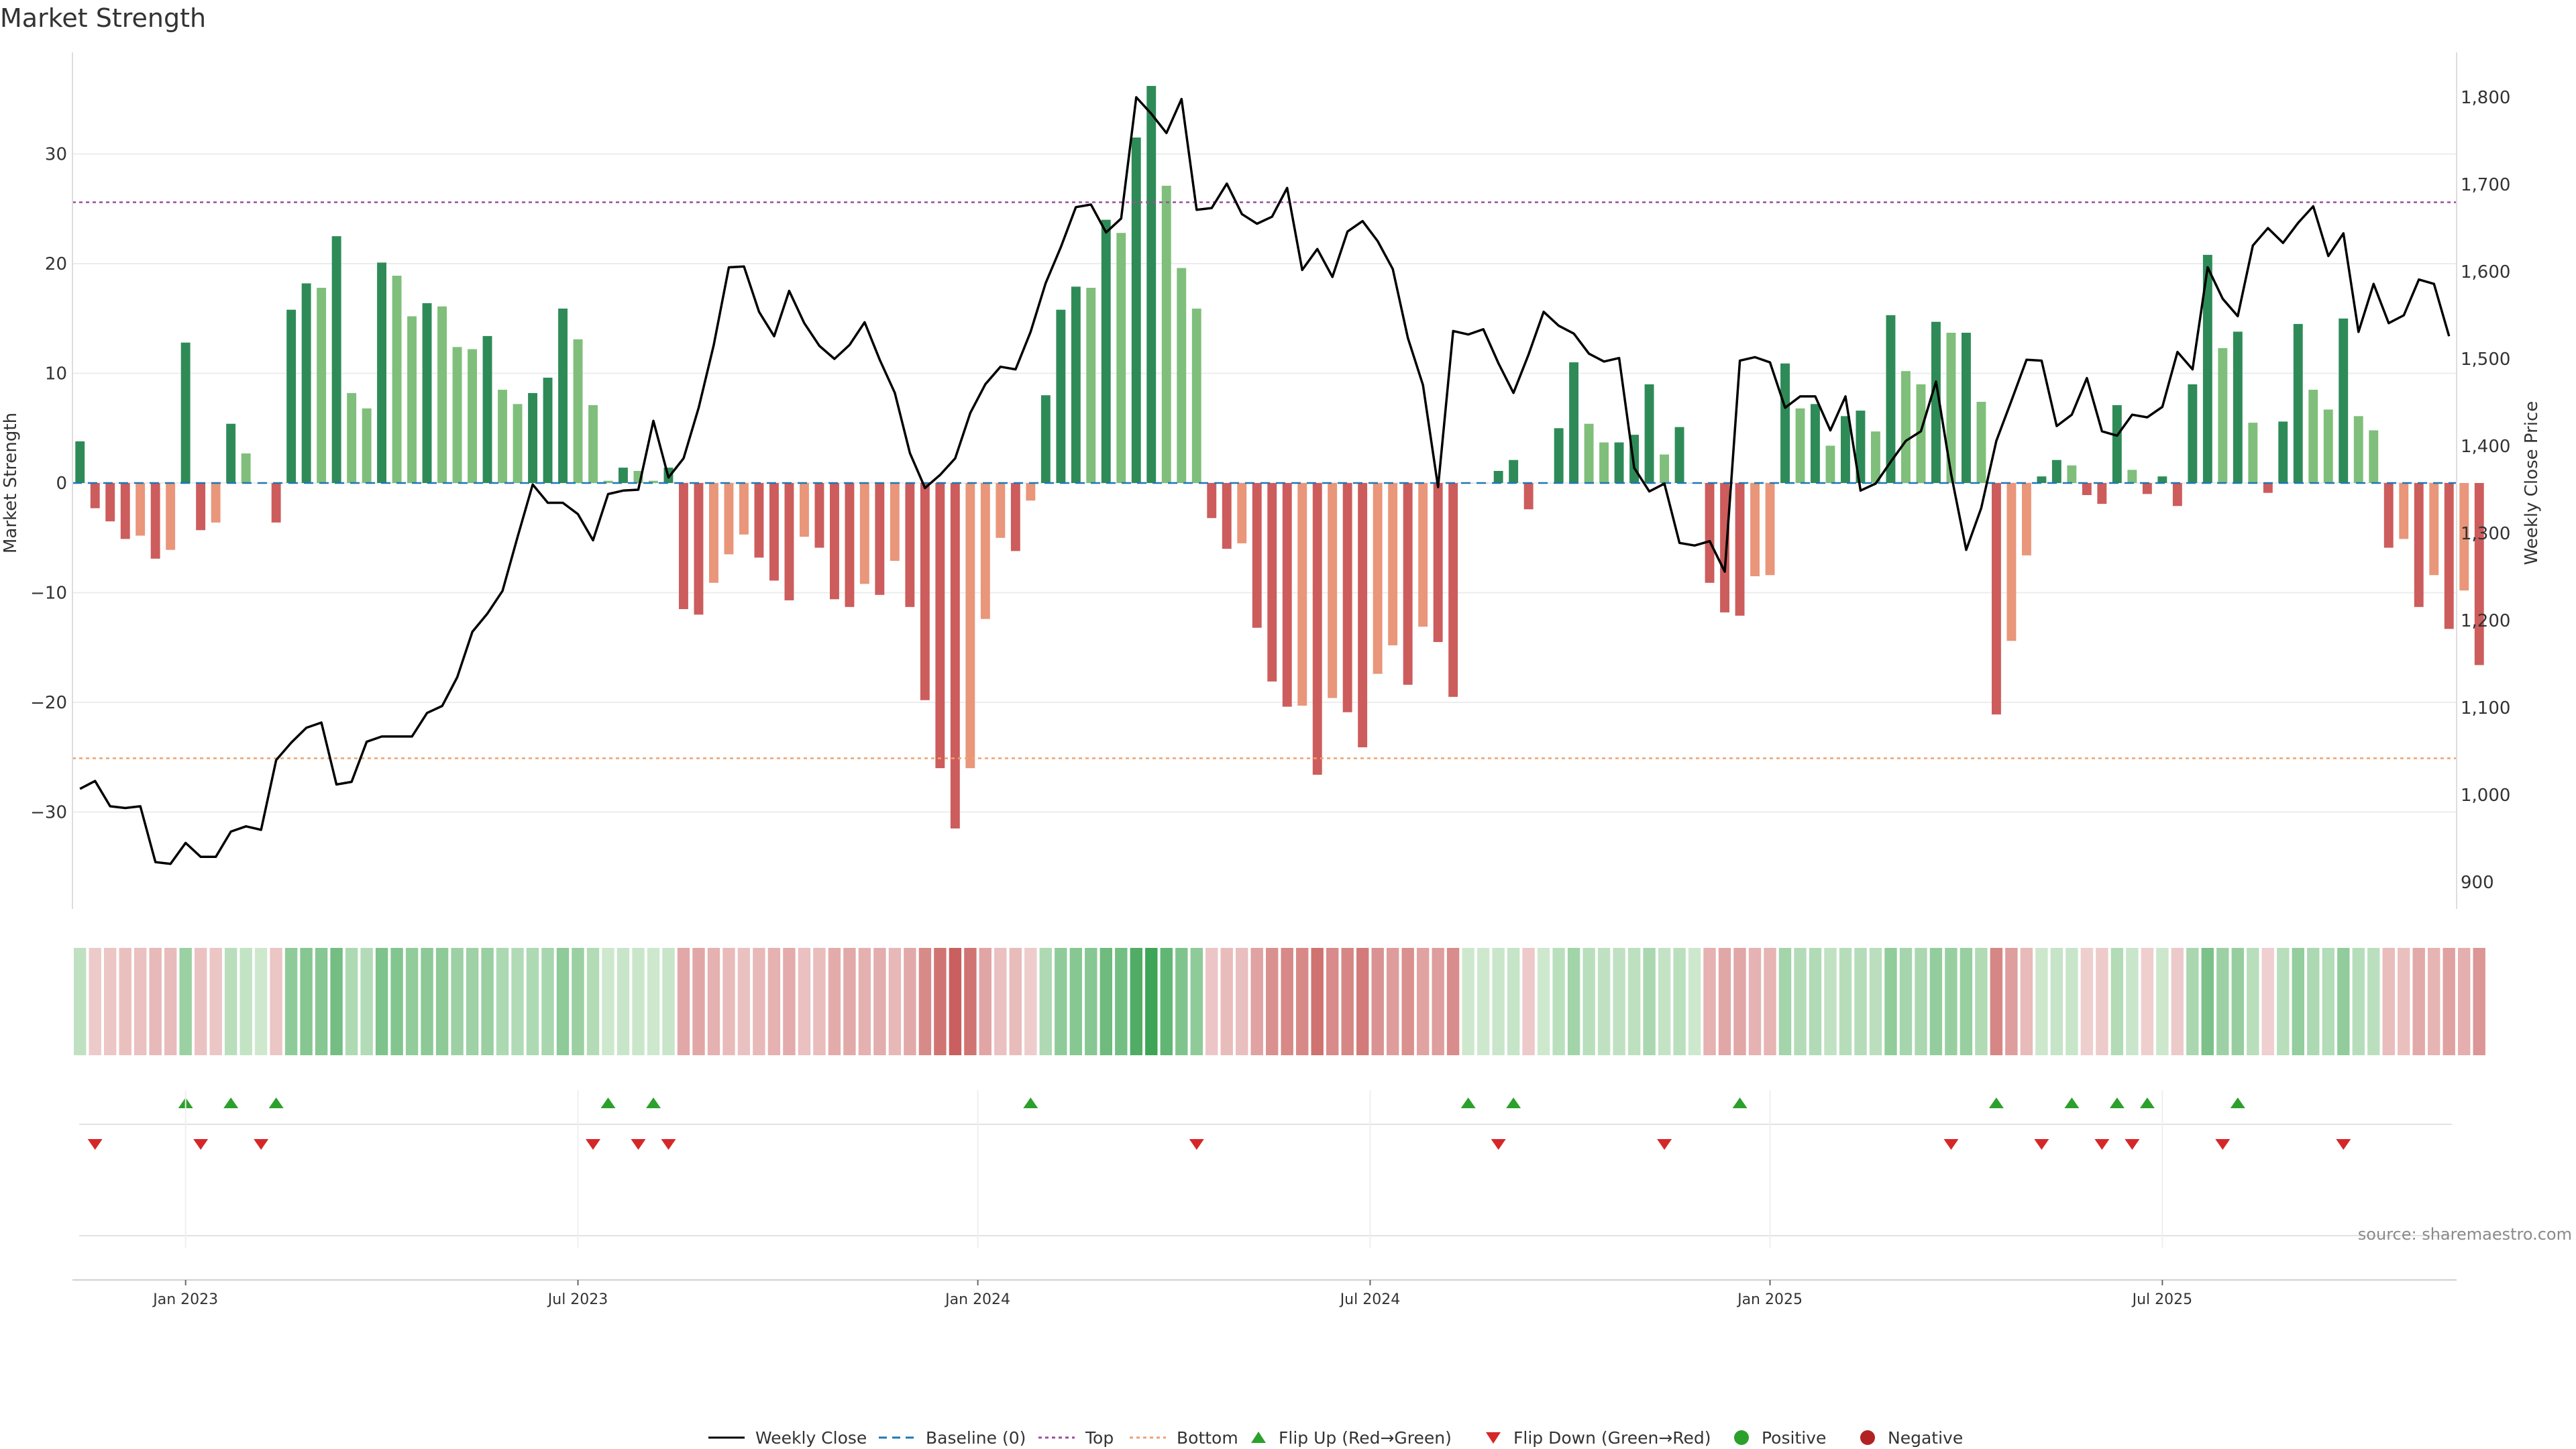  What do you see at coordinates (2485, 447) in the screenshot?
I see `right-tick-label: 1,400` at bounding box center [2485, 447].